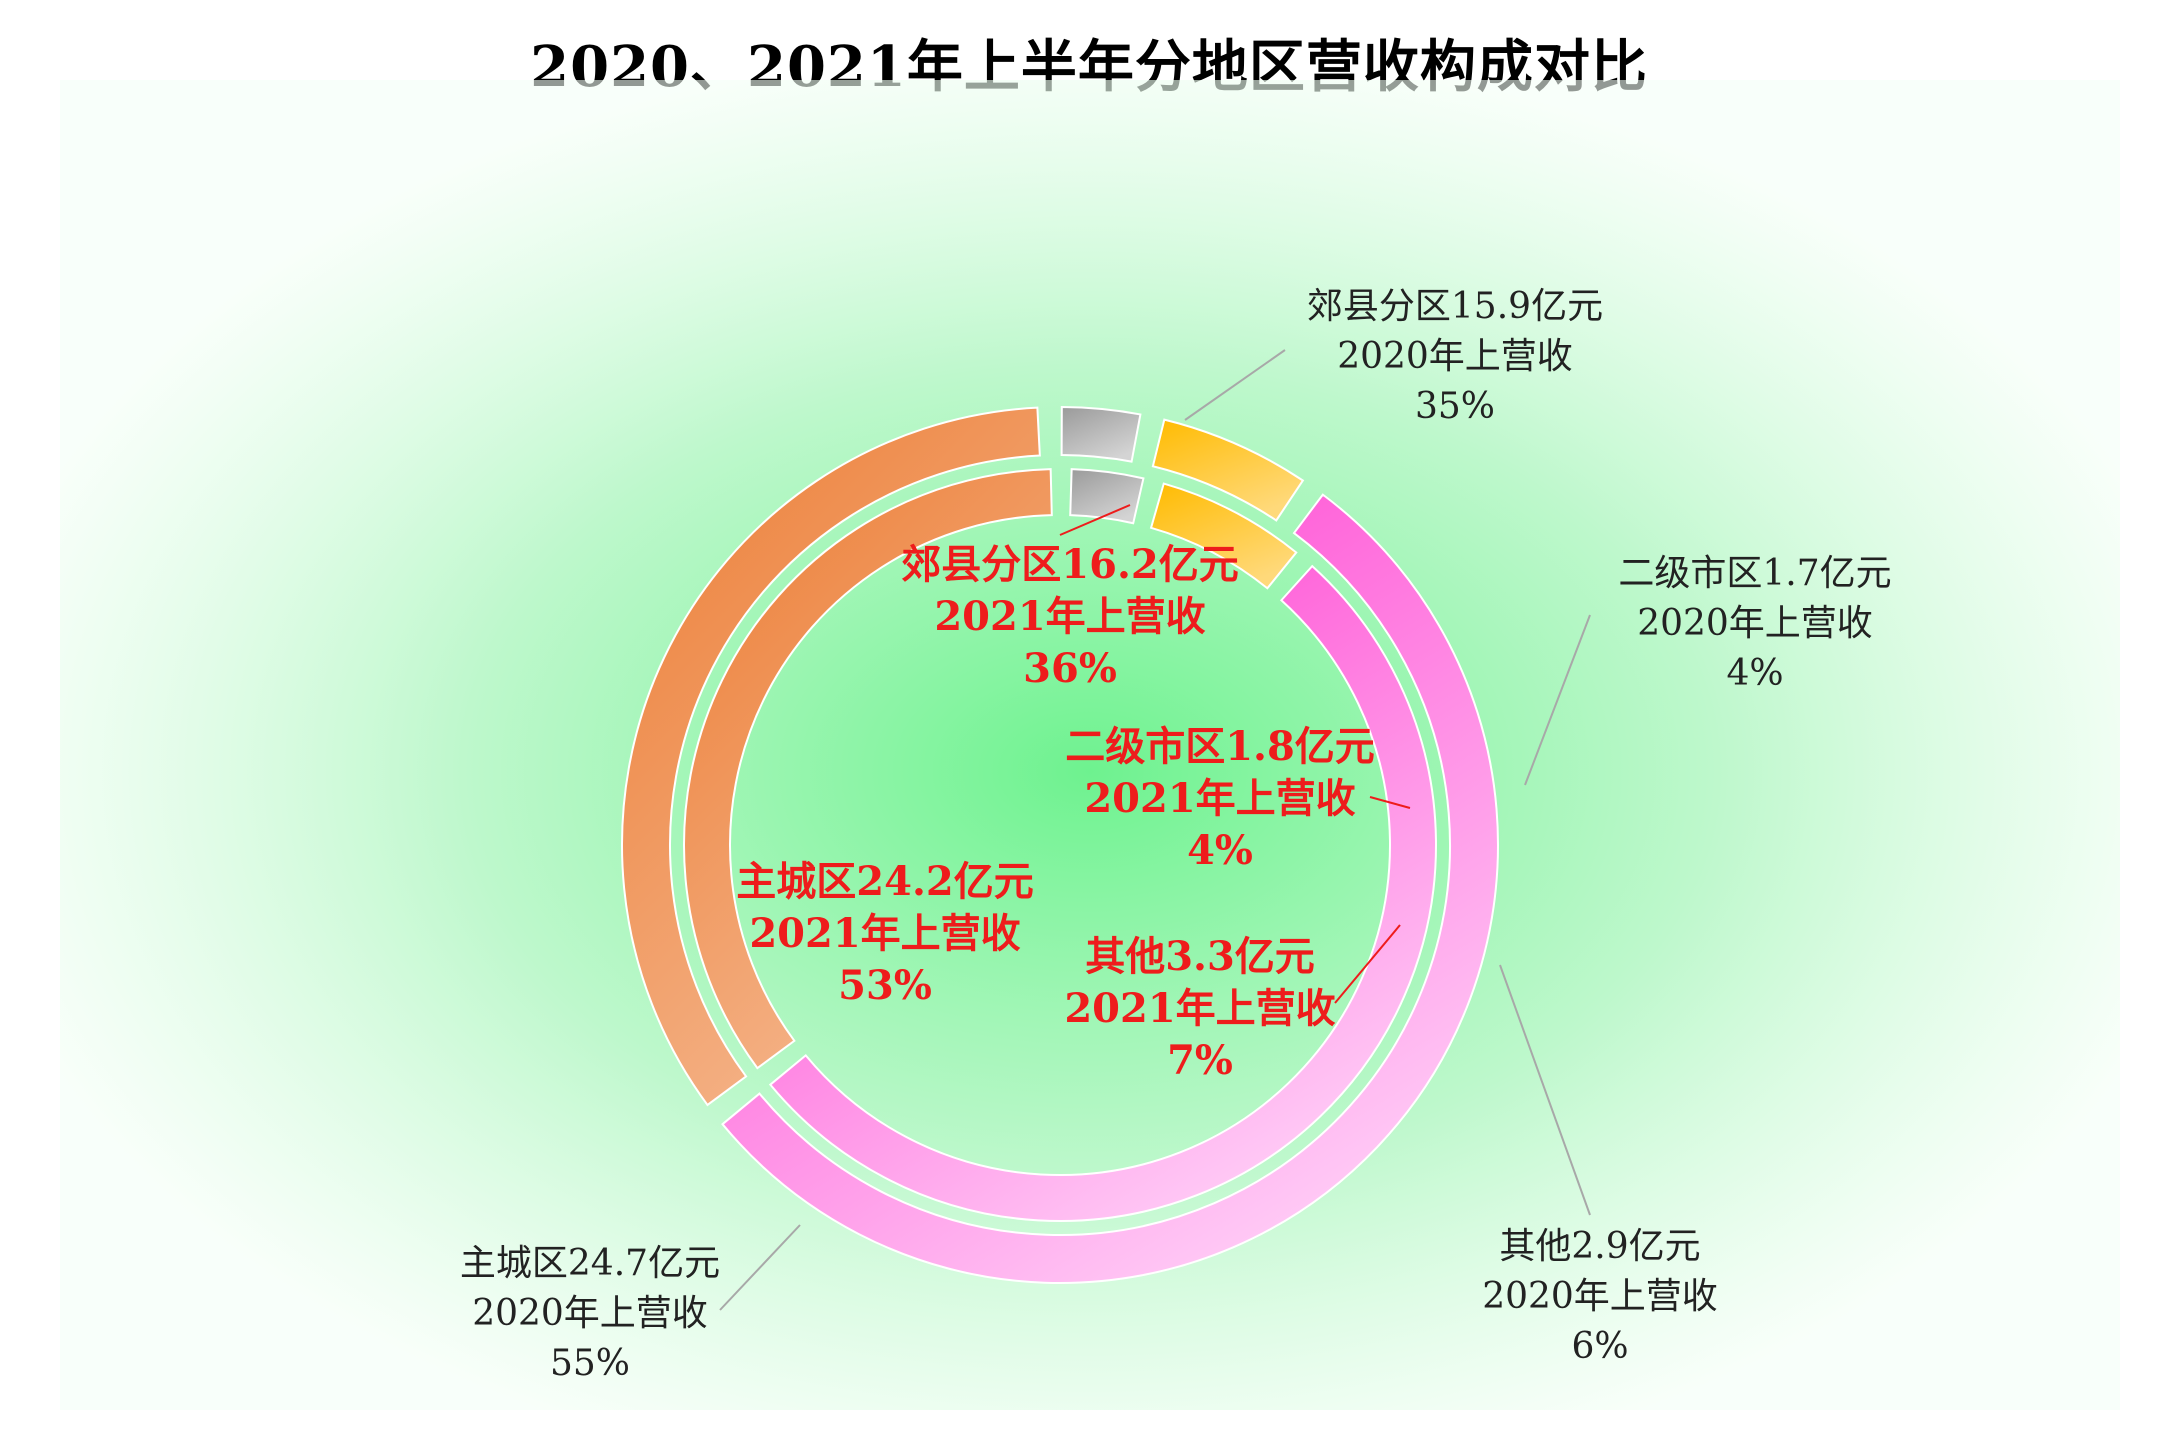 This screenshot has height=1455, width=2178. I want to click on outer-label-line: 其他2.9亿元, so click(1599, 1246).